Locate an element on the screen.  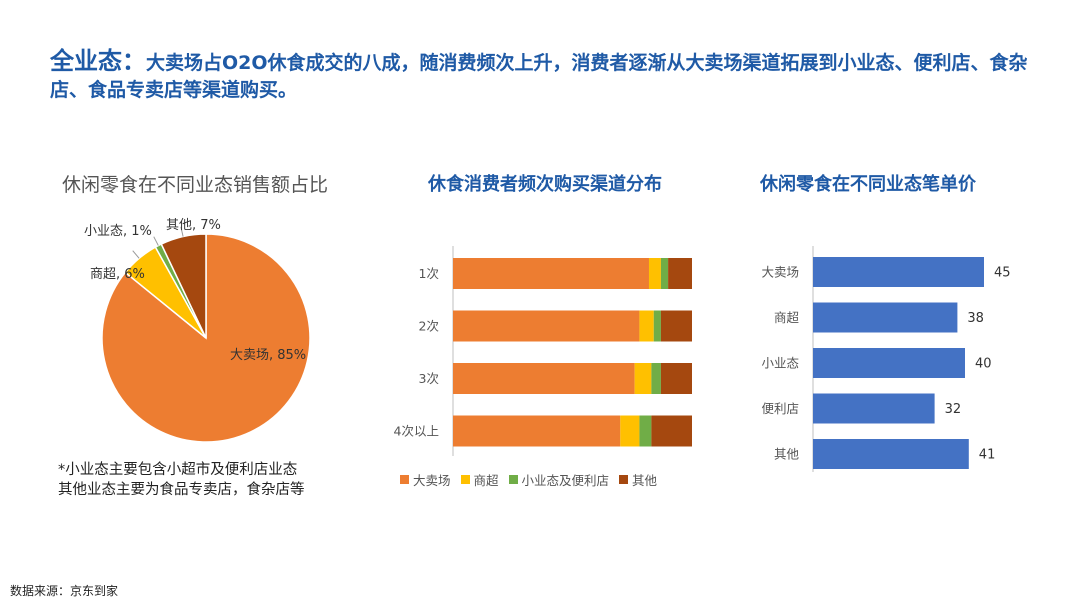
unit-price-value-label: 32 is located at coordinates (953, 409).